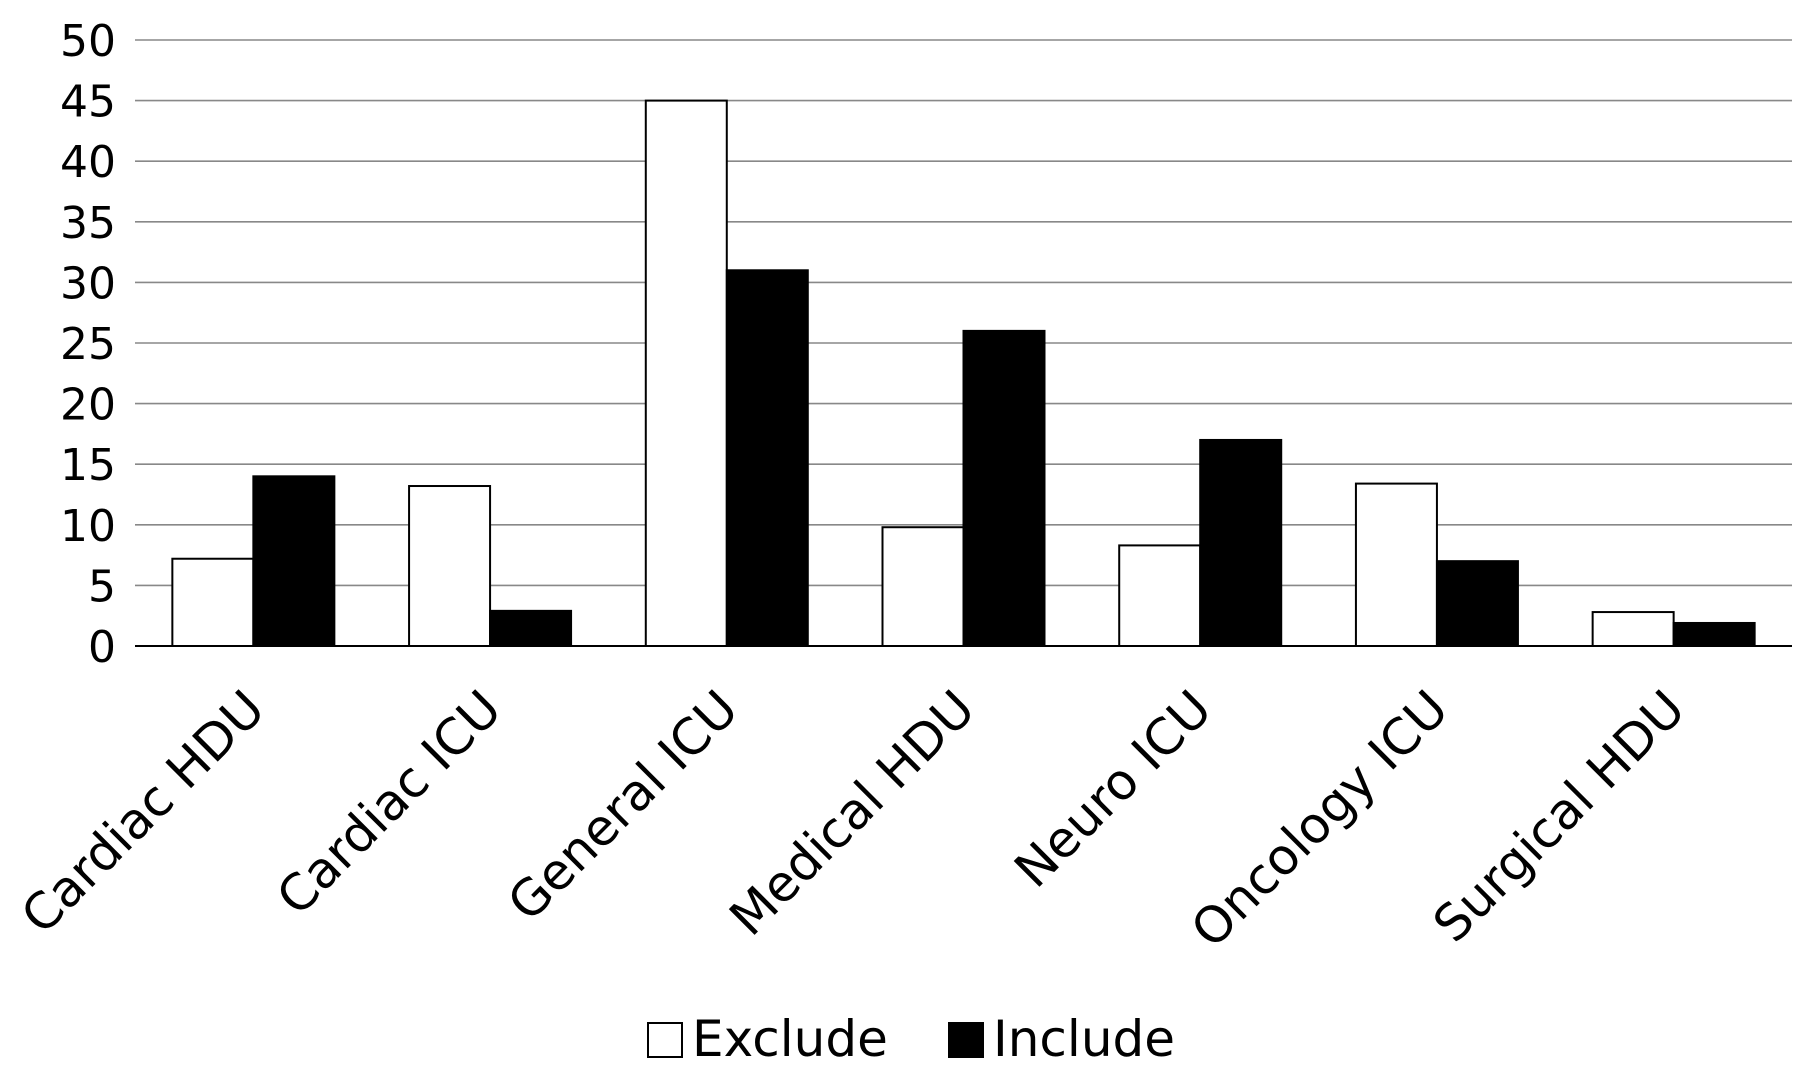 The image size is (1800, 1069). What do you see at coordinates (923, 586) in the screenshot?
I see `bar-exclude-medical-hdu` at bounding box center [923, 586].